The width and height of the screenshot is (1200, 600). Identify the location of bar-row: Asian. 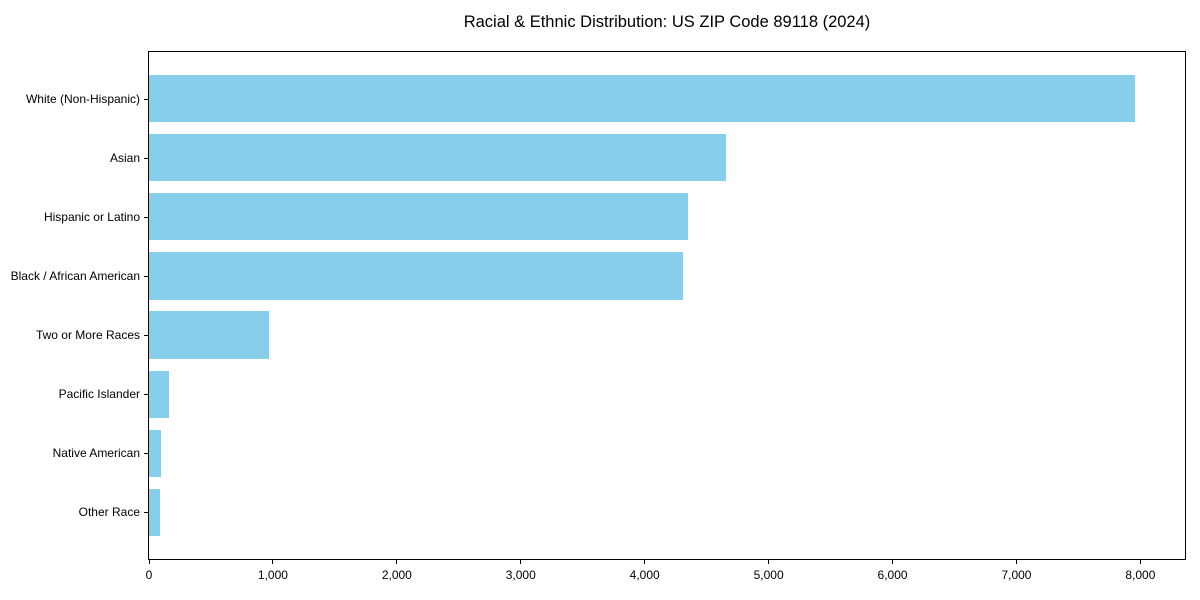
(647, 158).